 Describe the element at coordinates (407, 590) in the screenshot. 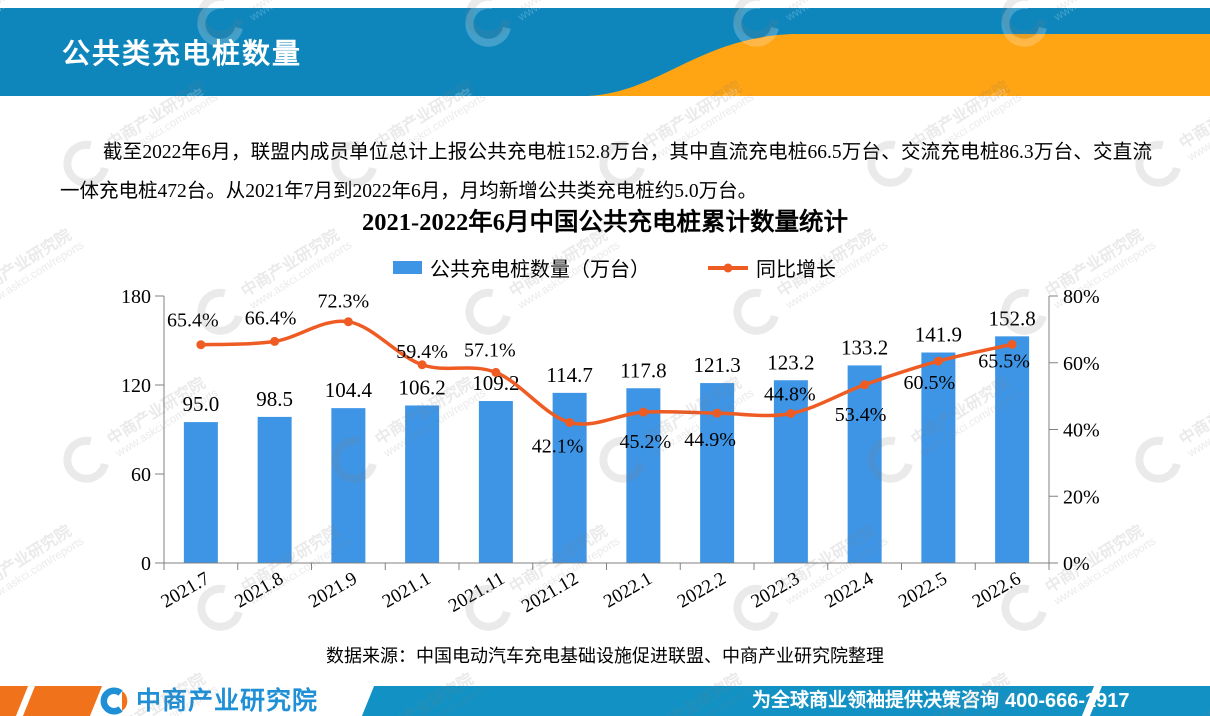

I see `x-axis-label: 2021.1` at that location.